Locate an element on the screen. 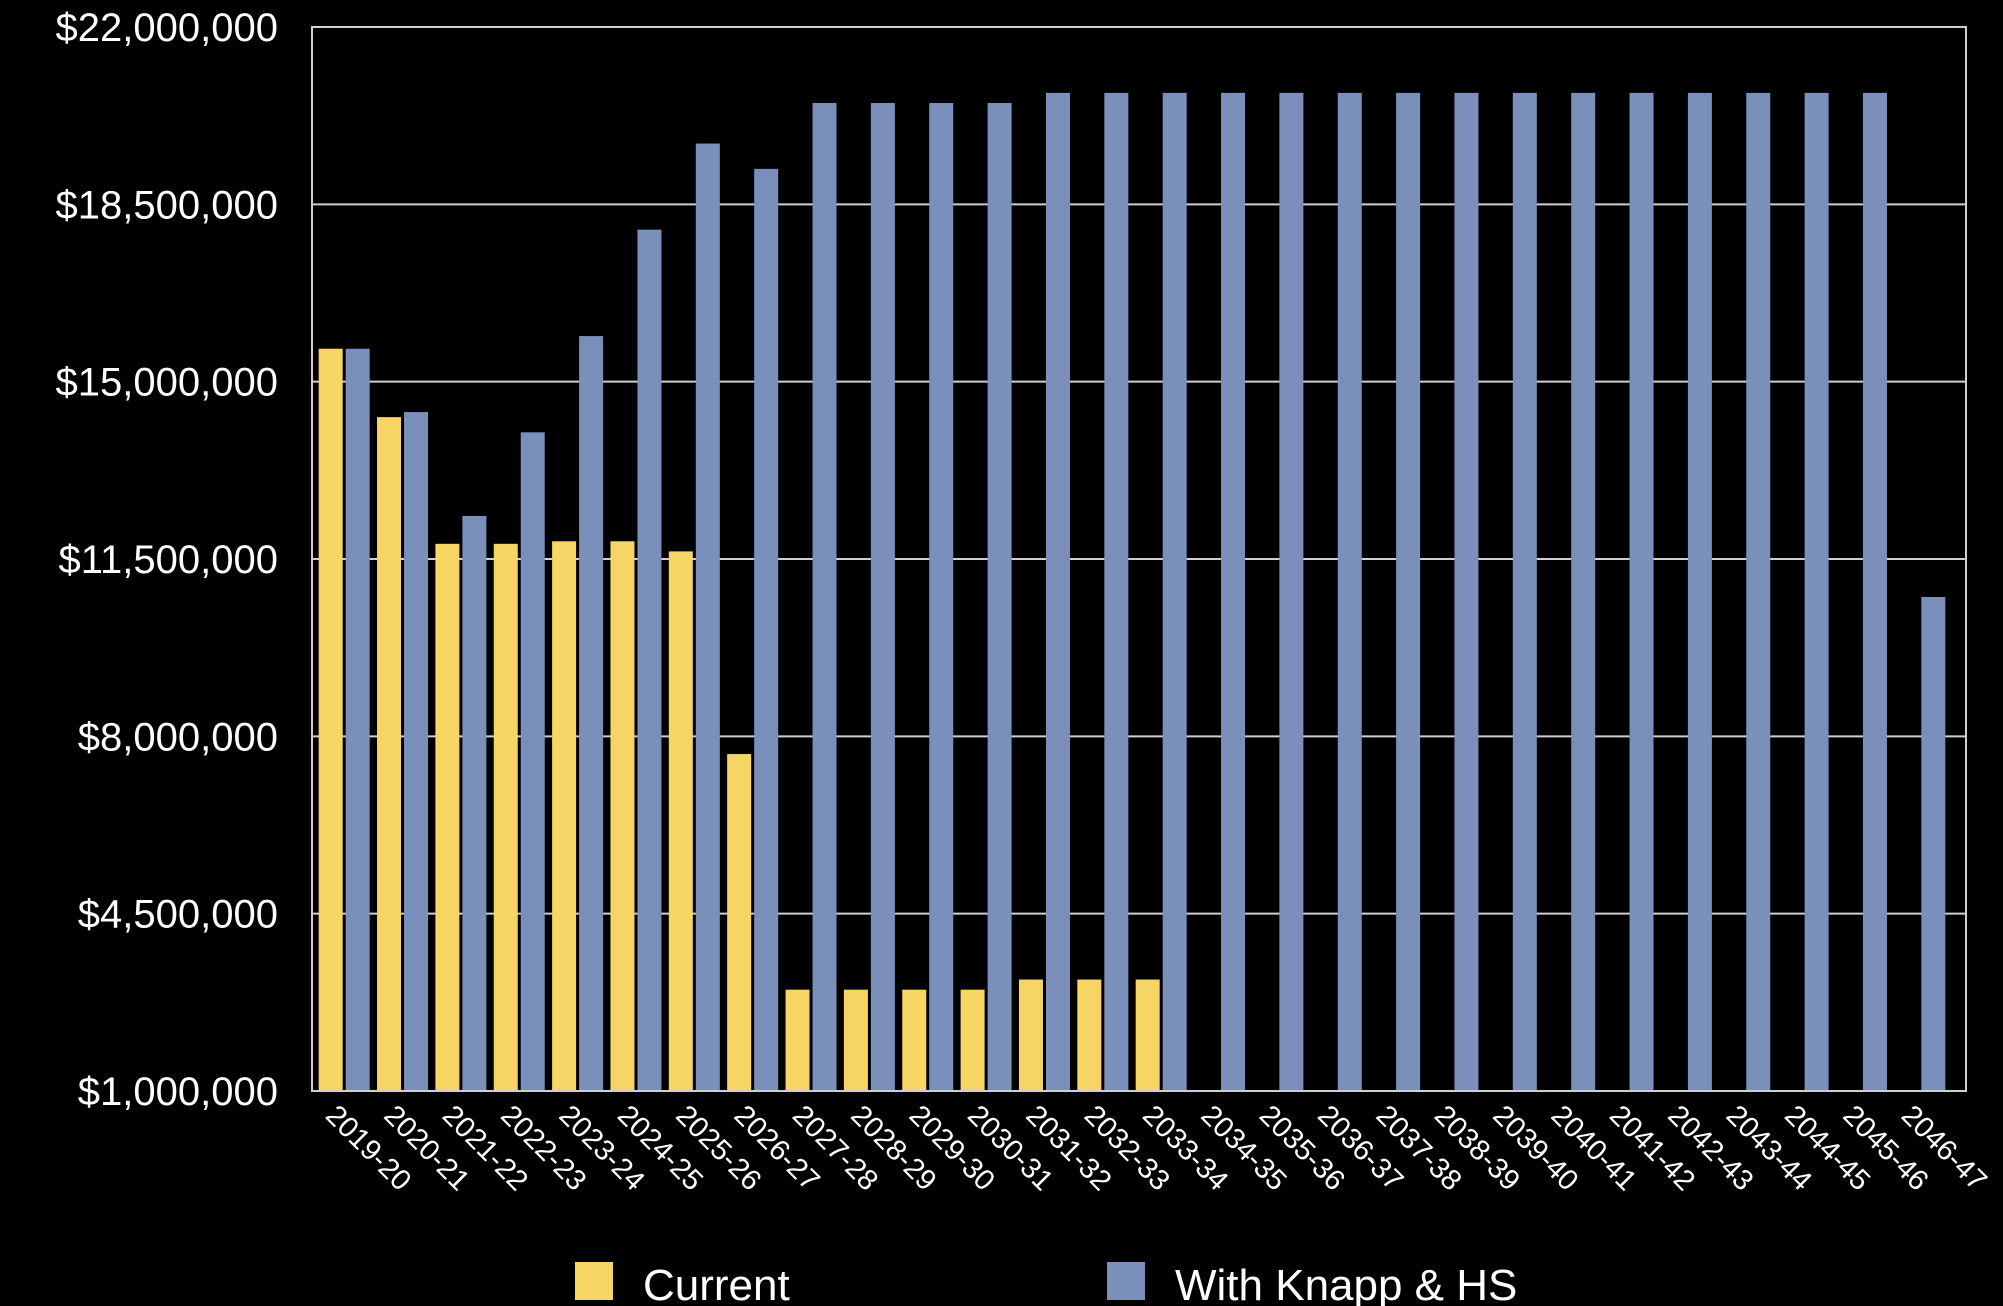 The image size is (2003, 1306). legend-swatch-with-knapp-hs is located at coordinates (1126, 1281).